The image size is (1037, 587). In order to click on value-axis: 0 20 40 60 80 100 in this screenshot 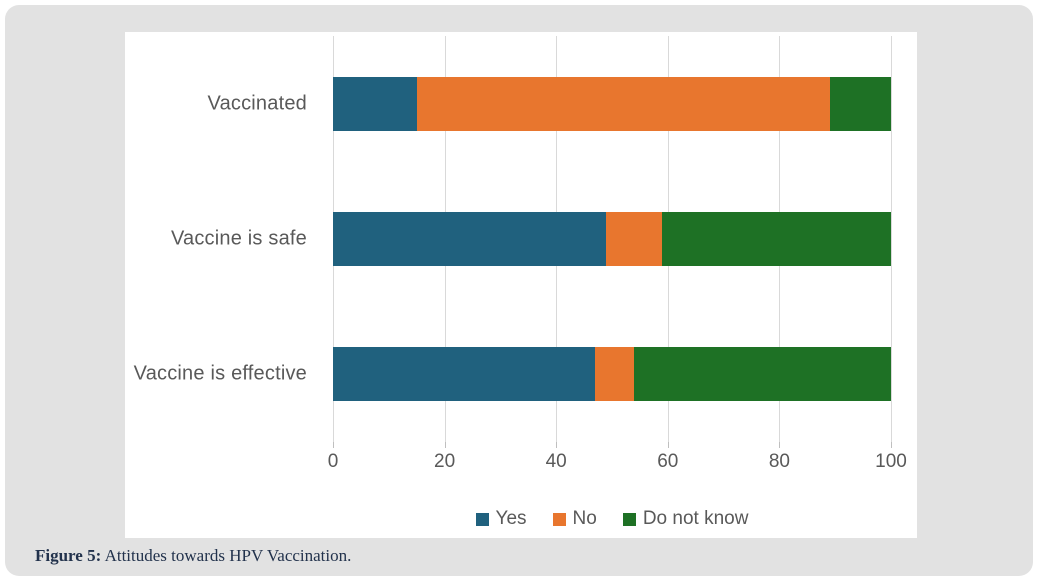, I will do `click(617, 460)`.